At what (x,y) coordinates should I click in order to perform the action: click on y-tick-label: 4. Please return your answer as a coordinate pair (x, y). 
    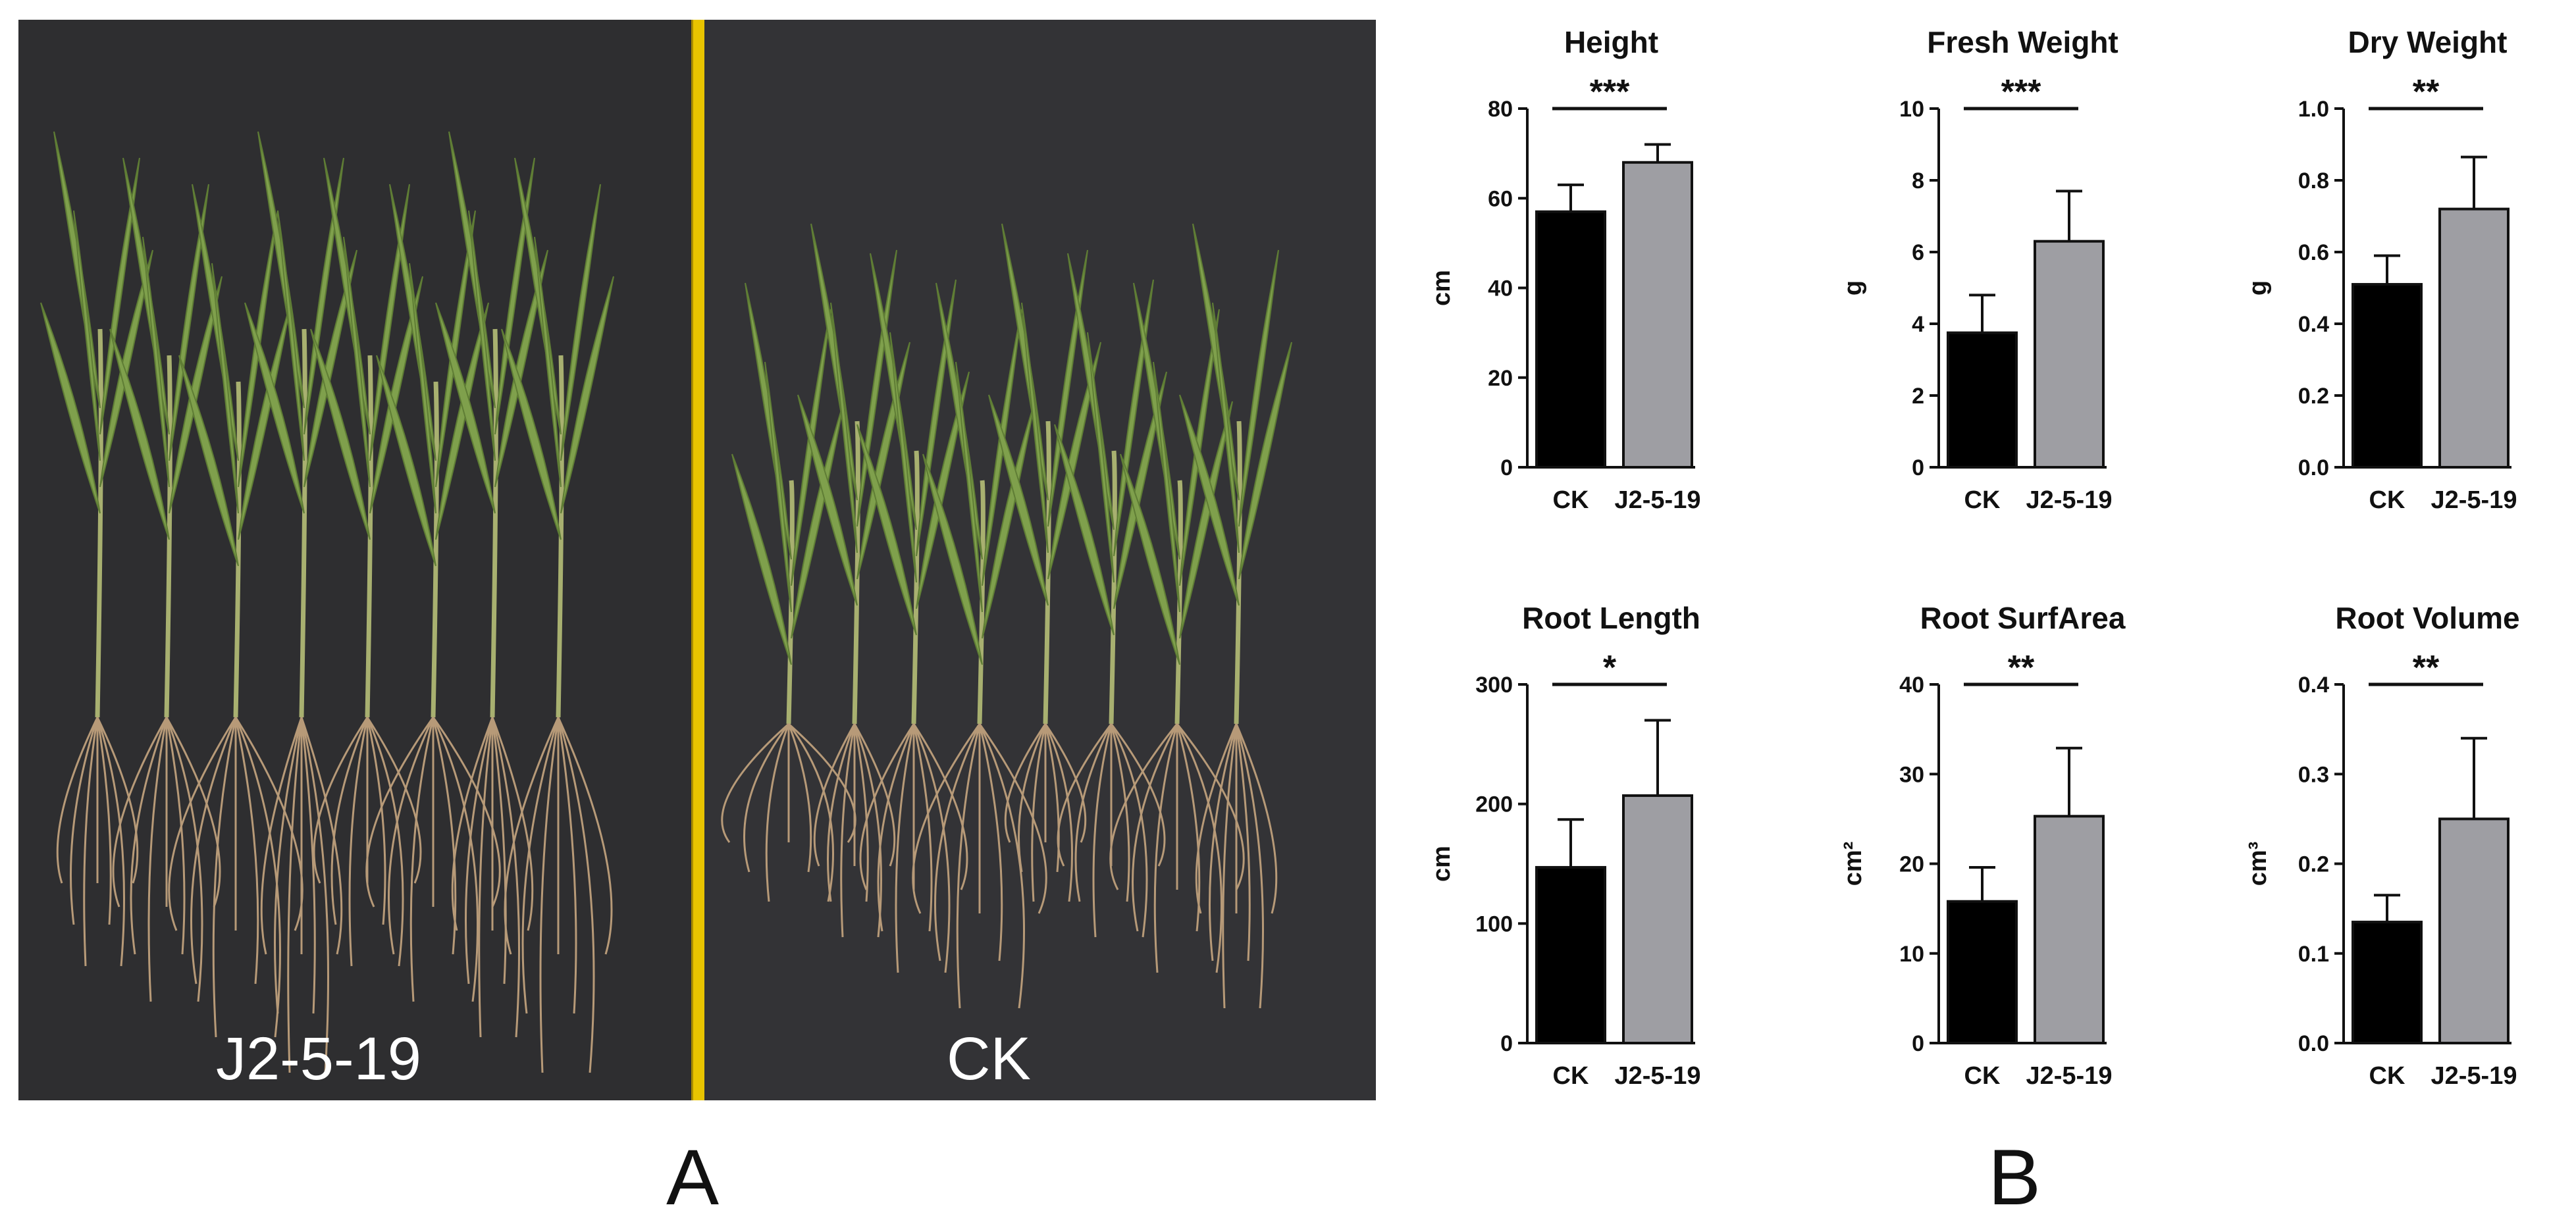
    Looking at the image, I should click on (1918, 324).